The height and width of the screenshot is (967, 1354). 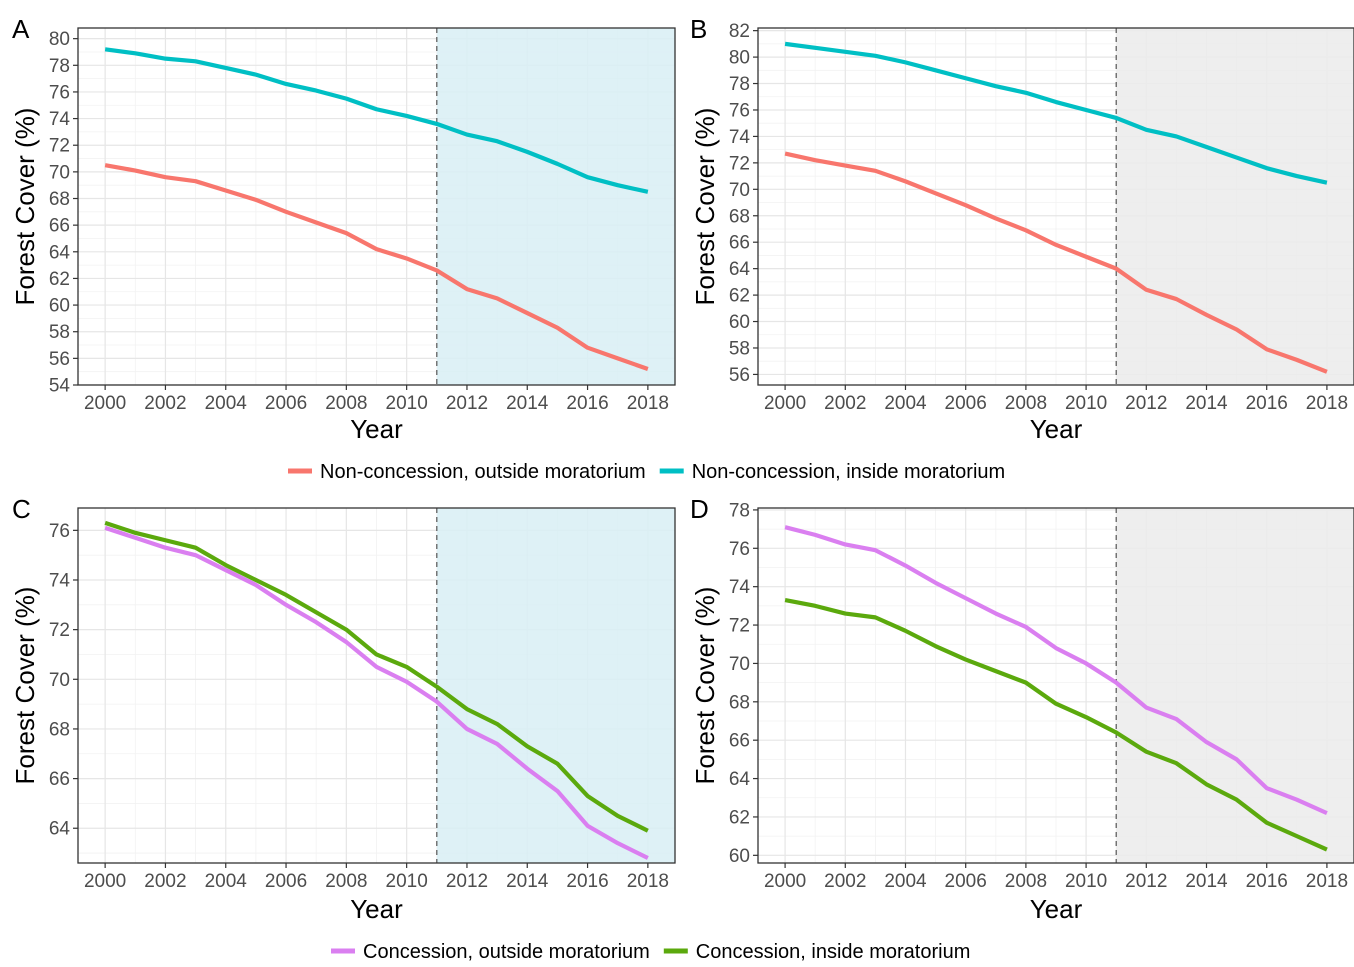 I want to click on legend-item: Non-concession, inside moratorium, so click(x=832, y=472).